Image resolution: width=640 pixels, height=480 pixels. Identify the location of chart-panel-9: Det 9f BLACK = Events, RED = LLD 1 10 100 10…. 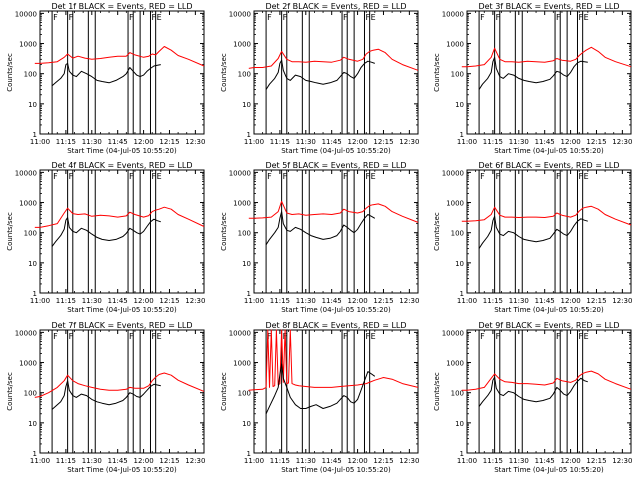
(532, 397).